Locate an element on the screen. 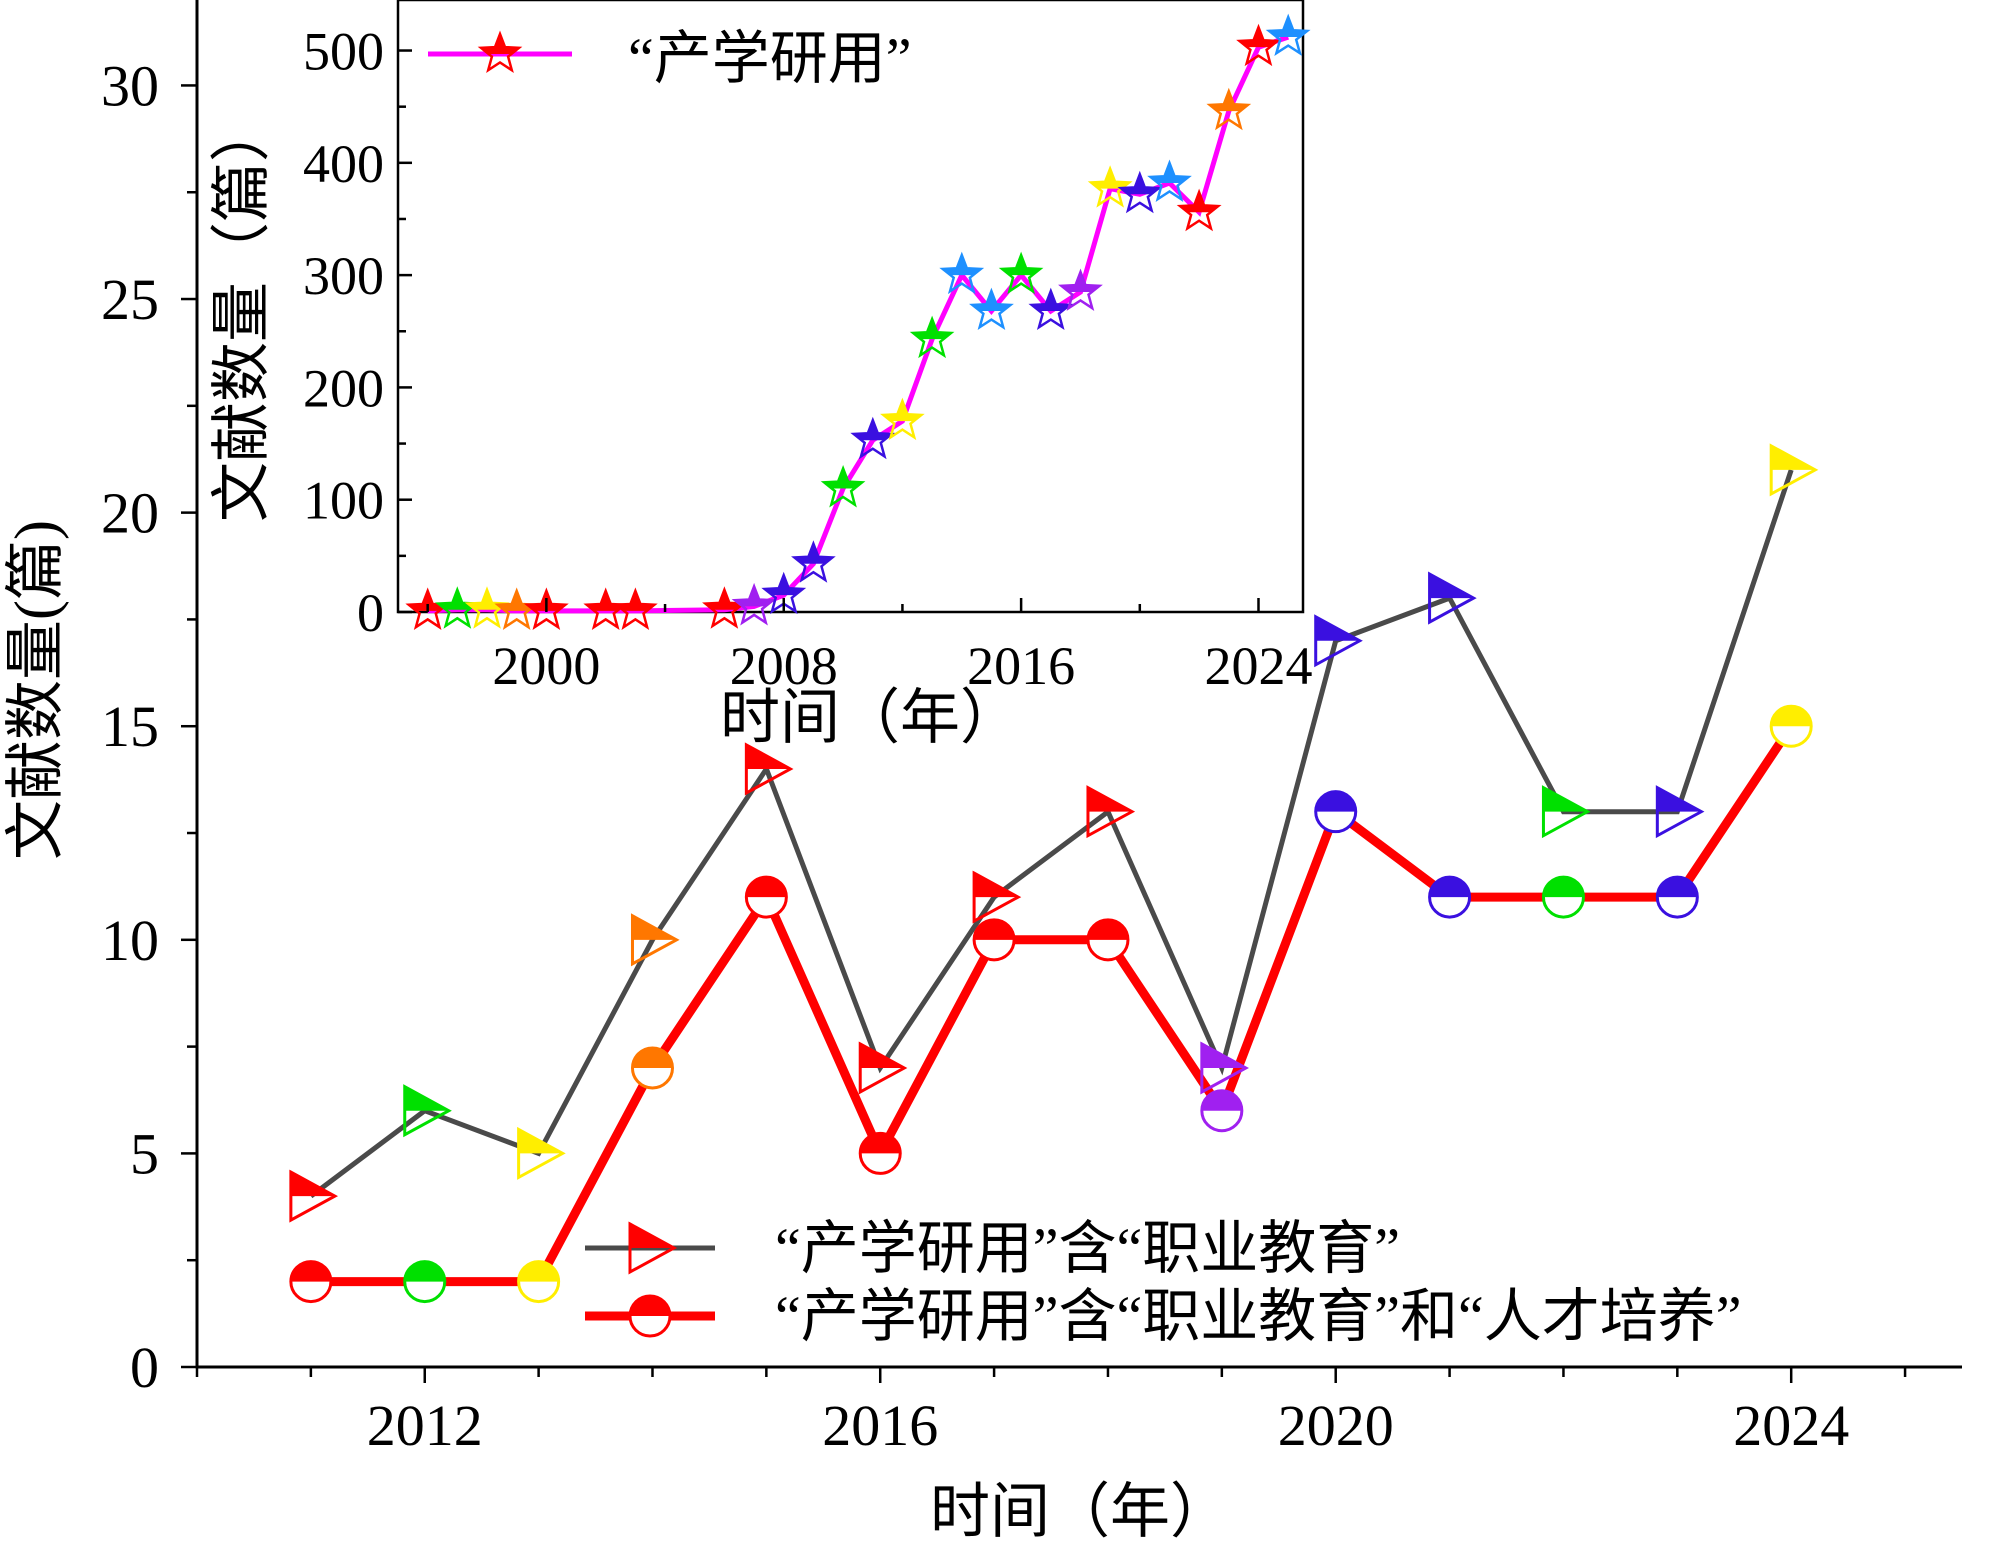 The width and height of the screenshot is (2000, 1542). inset-point-2012-fill is located at coordinates (902, 411).